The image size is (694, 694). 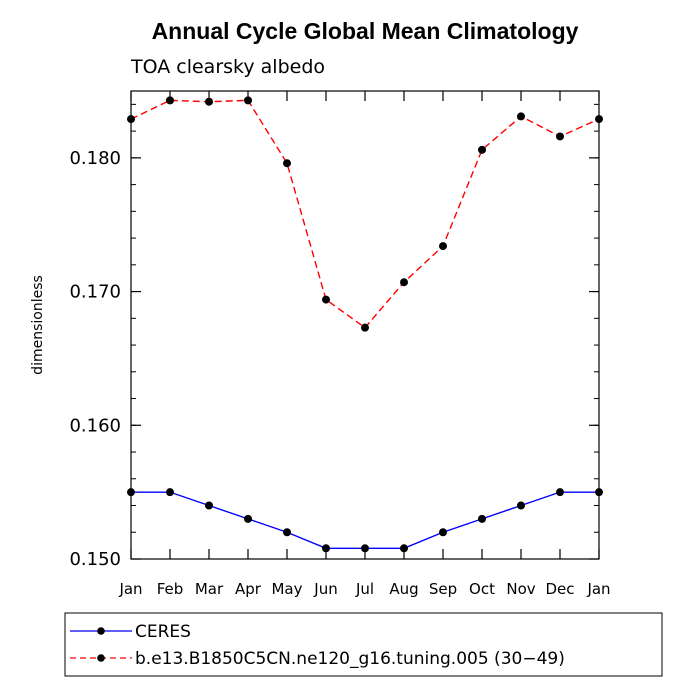 I want to click on x-tick-label: Jun, so click(x=325, y=589).